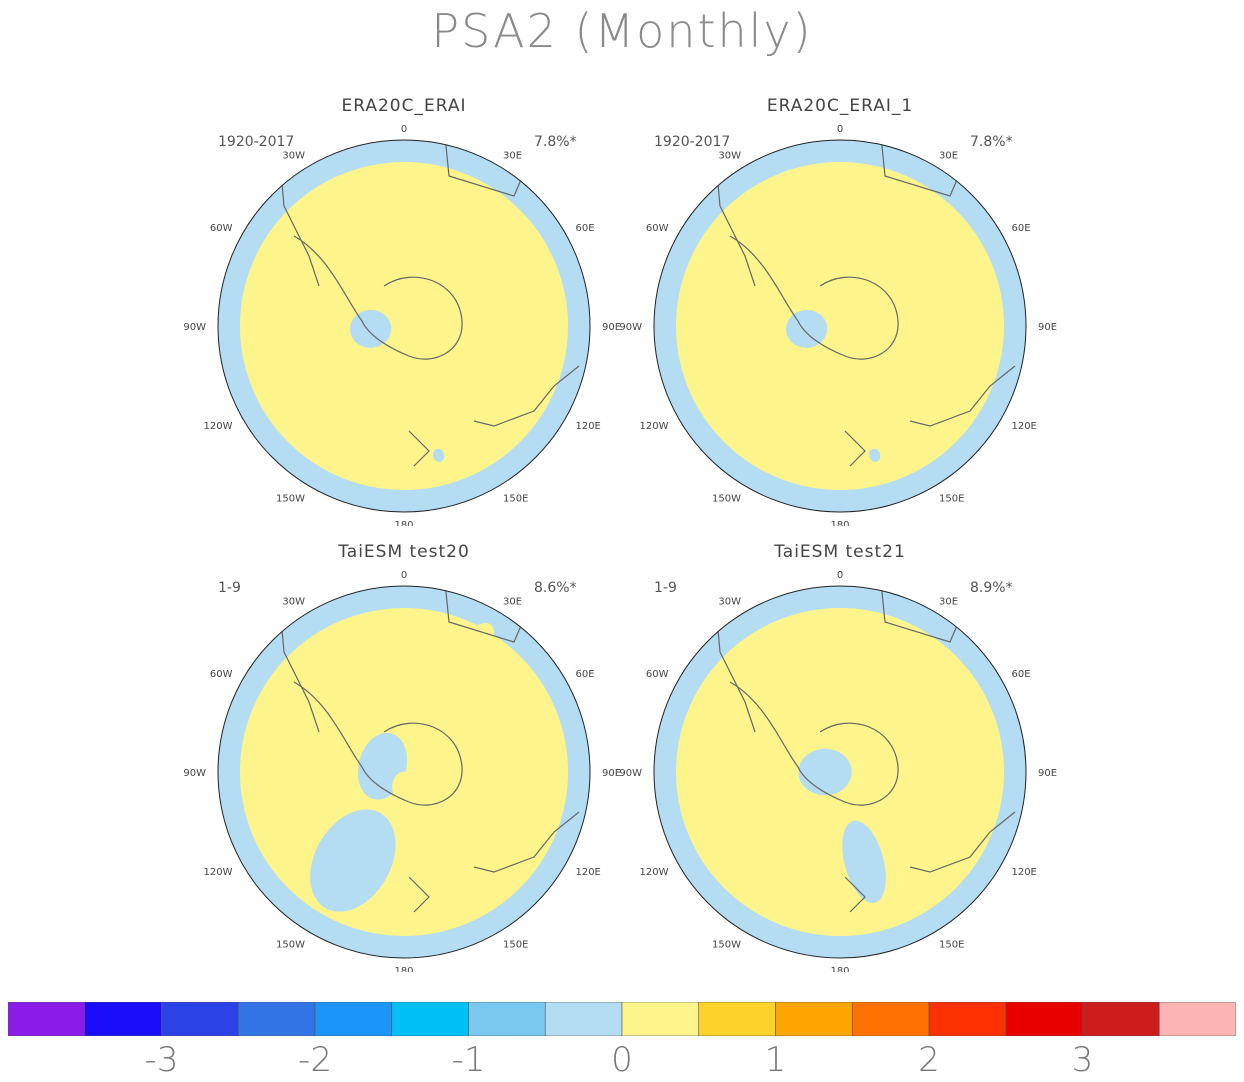  What do you see at coordinates (315, 1060) in the screenshot?
I see `colorbar-tick-label: -2` at bounding box center [315, 1060].